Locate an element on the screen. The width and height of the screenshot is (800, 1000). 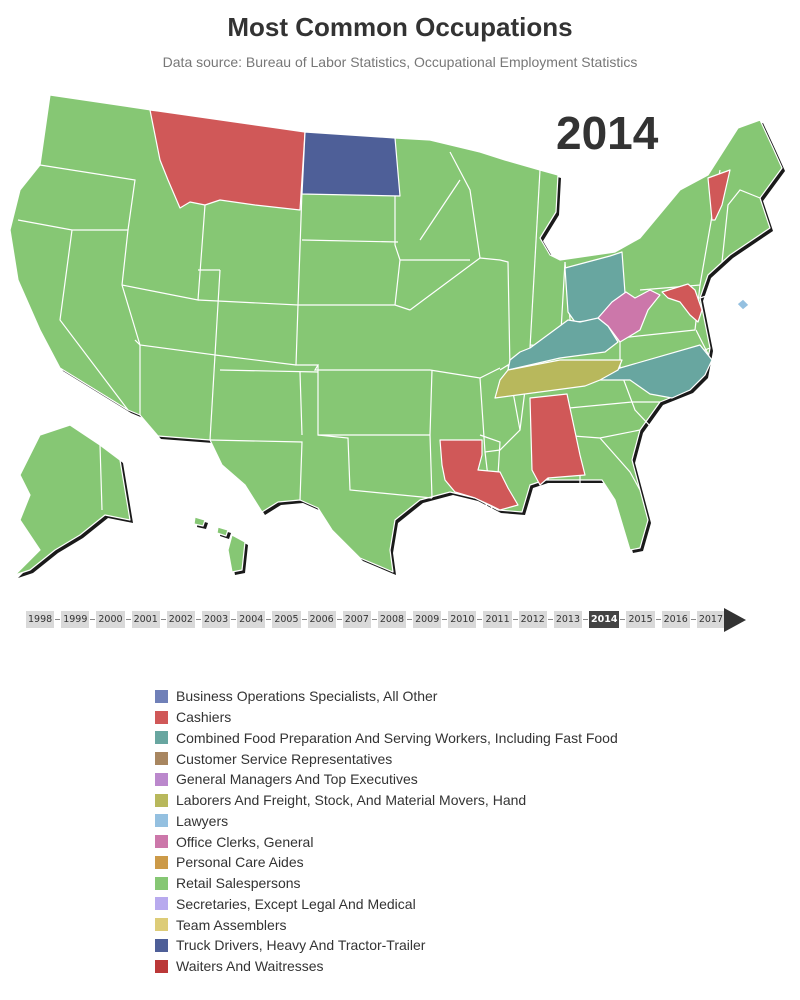
legend-item: Office Clerks, General is located at coordinates (386, 841).